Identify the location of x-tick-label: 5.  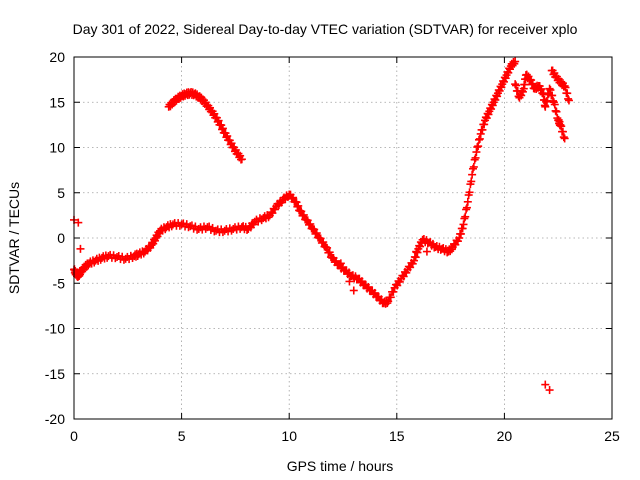
(182, 436).